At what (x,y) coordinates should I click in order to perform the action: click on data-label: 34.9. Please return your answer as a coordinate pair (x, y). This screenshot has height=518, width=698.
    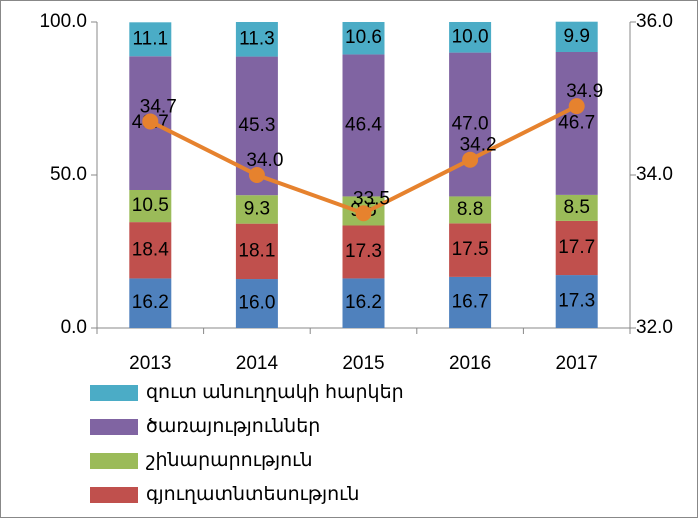
    Looking at the image, I should click on (584, 91).